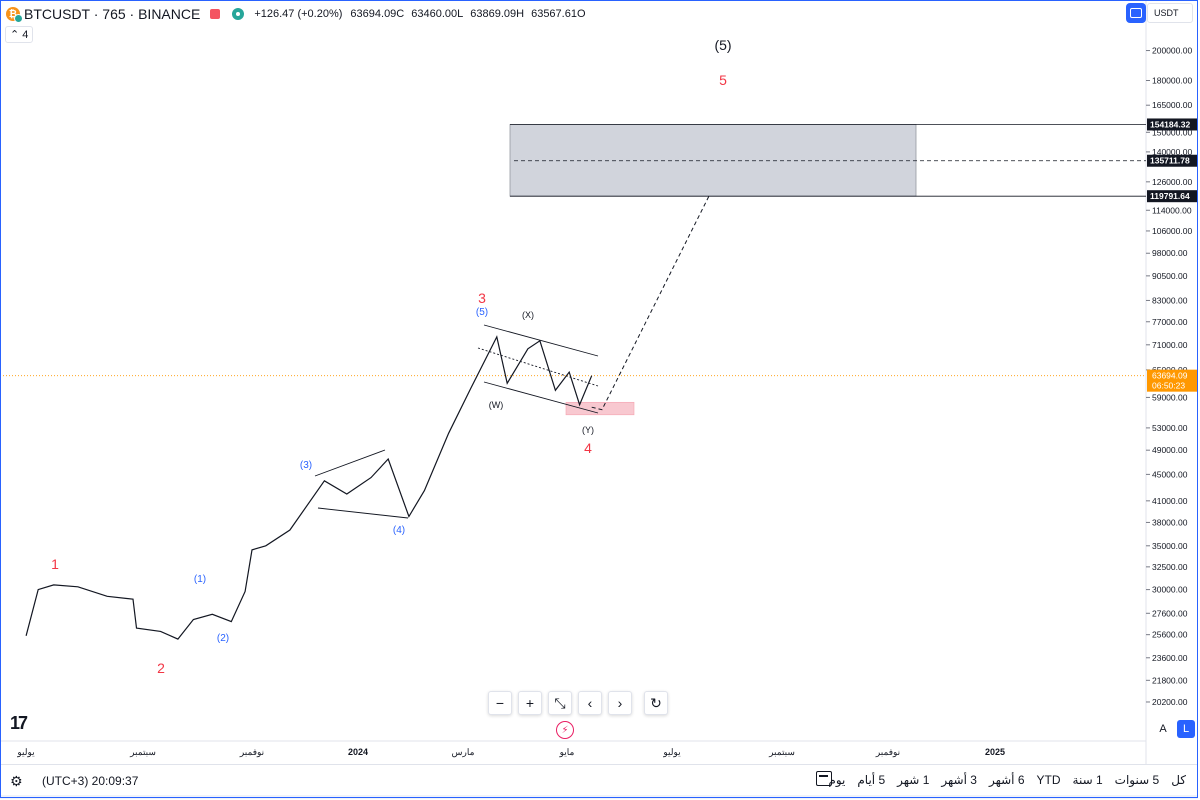 The image size is (1200, 800). I want to click on time-axis-label: يوليو, so click(25, 752).